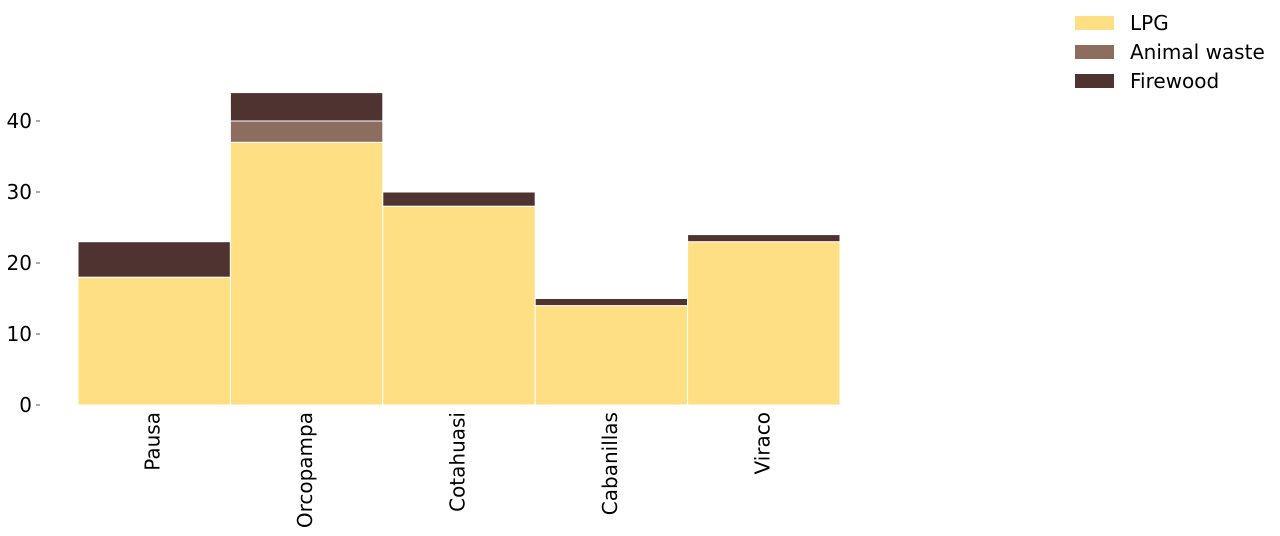 The height and width of the screenshot is (536, 1280). Describe the element at coordinates (459, 199) in the screenshot. I see `bar-cotahuasi-firewood` at that location.